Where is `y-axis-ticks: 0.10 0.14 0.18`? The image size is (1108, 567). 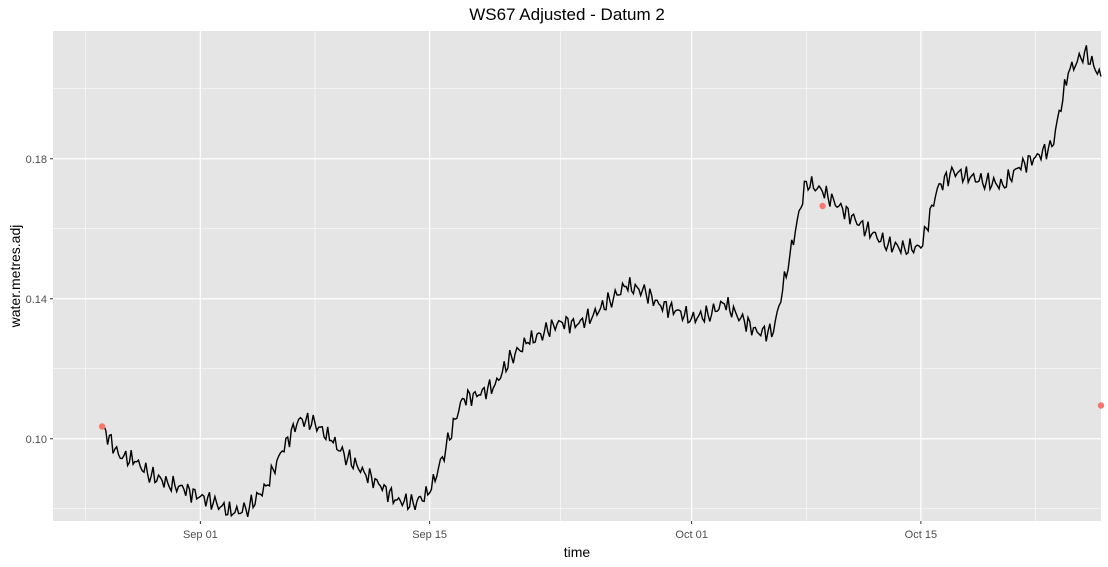
y-axis-ticks: 0.10 0.14 0.18 is located at coordinates (39, 300).